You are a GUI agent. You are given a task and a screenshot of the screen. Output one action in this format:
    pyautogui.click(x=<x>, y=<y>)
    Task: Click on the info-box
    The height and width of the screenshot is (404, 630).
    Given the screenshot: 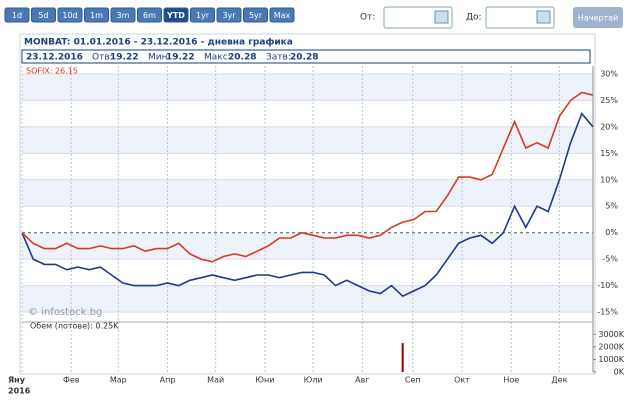 What is the action you would take?
    pyautogui.click(x=306, y=56)
    